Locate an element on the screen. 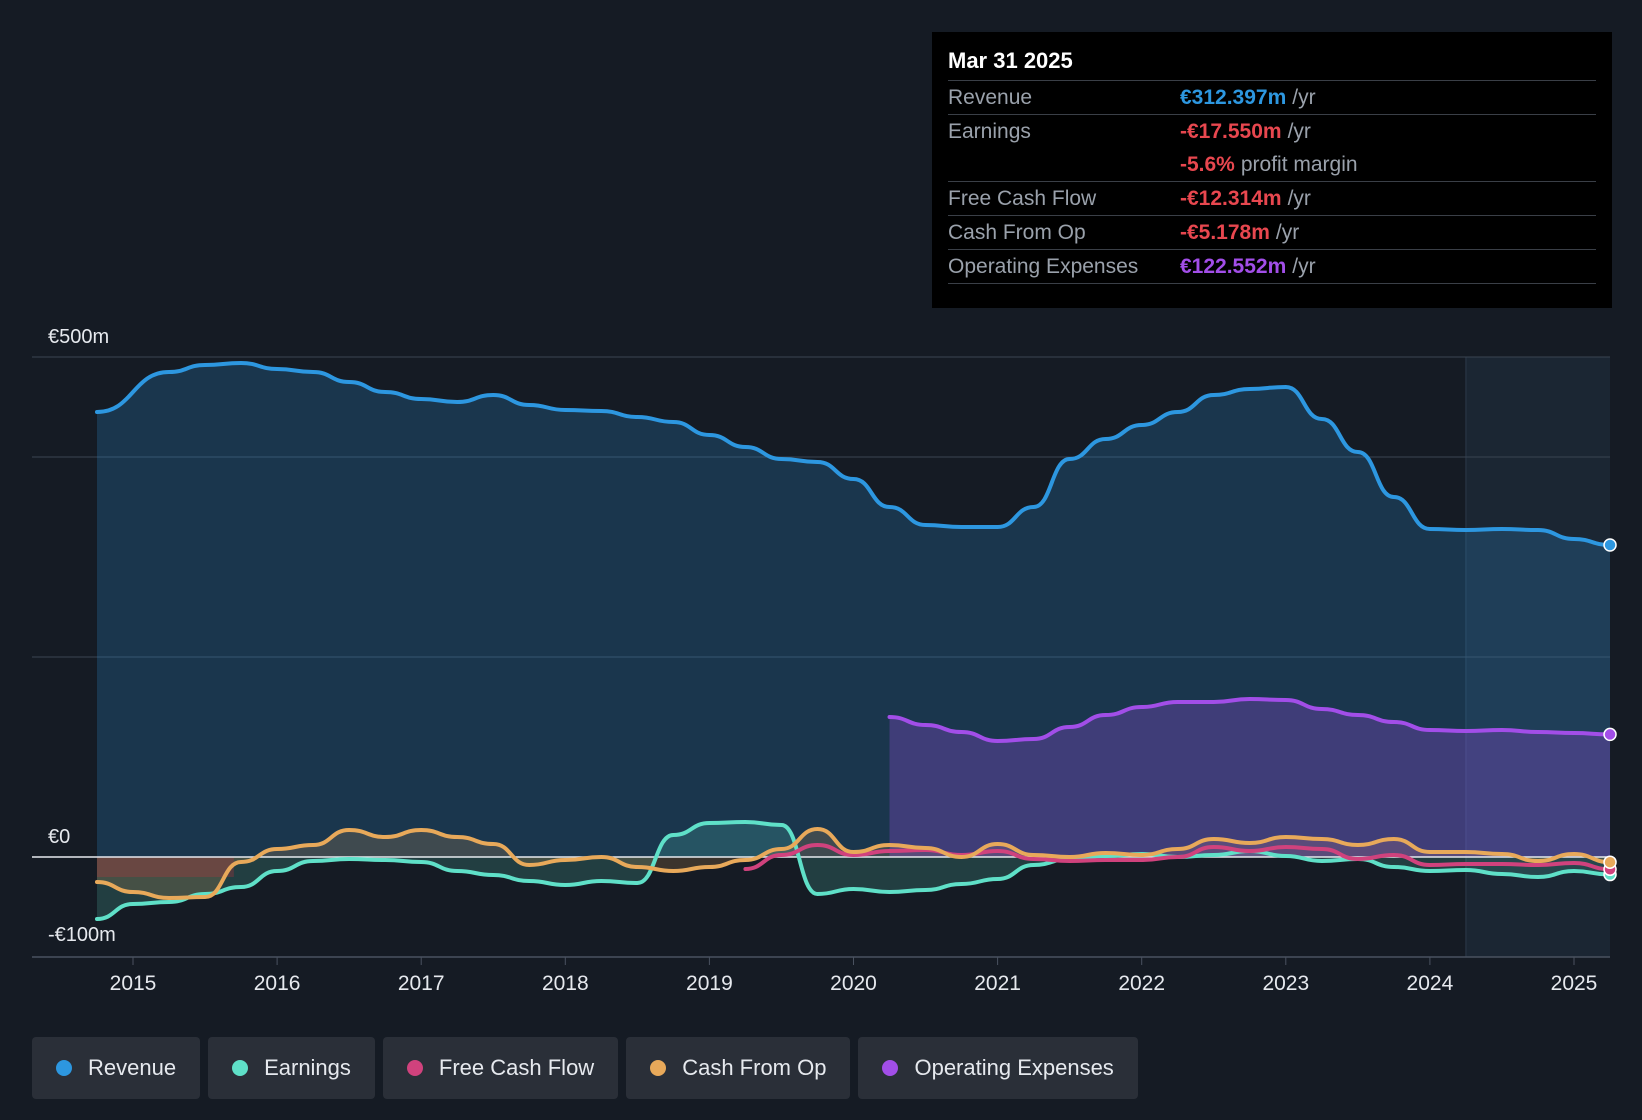  legend-item-cash-from-op: Cash From Op is located at coordinates (738, 1068).